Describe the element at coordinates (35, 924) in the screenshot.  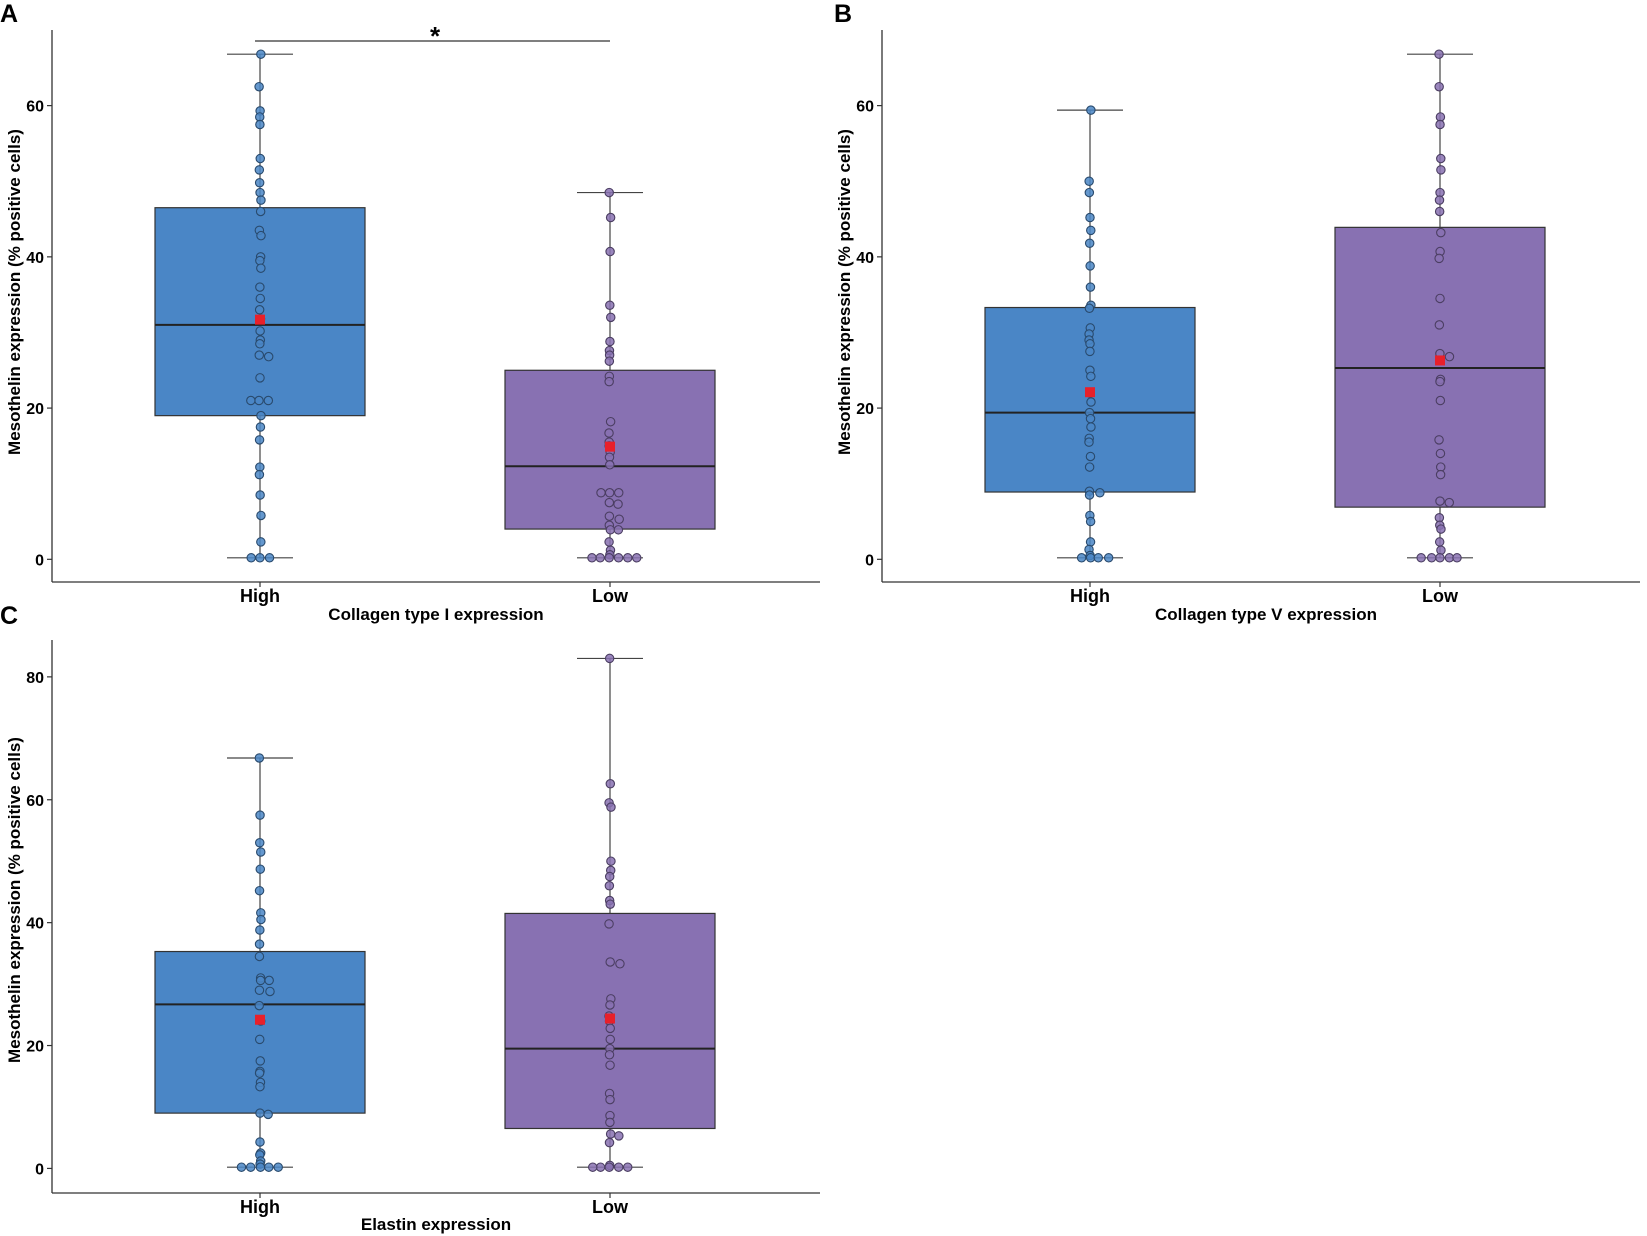
I see `y-tick-label: 40` at that location.